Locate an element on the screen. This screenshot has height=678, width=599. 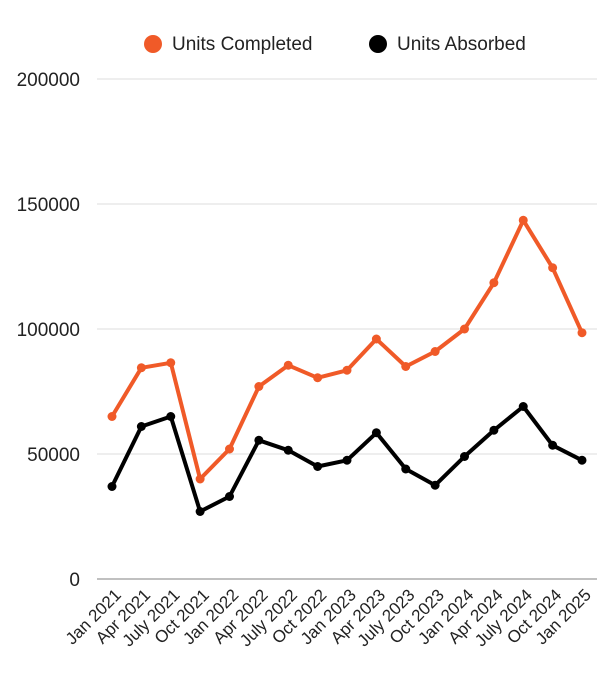
y-tick-label: 100000 is located at coordinates (48, 330).